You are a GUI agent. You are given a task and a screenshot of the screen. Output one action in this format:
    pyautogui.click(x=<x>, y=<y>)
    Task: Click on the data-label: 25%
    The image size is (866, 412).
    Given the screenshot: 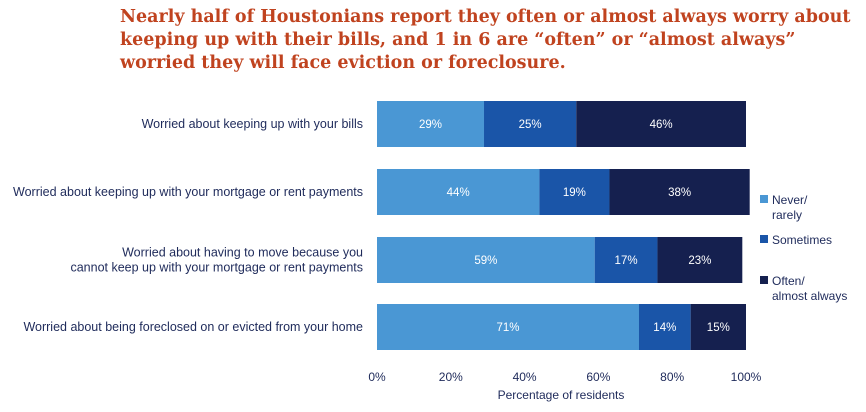 What is the action you would take?
    pyautogui.click(x=530, y=125)
    